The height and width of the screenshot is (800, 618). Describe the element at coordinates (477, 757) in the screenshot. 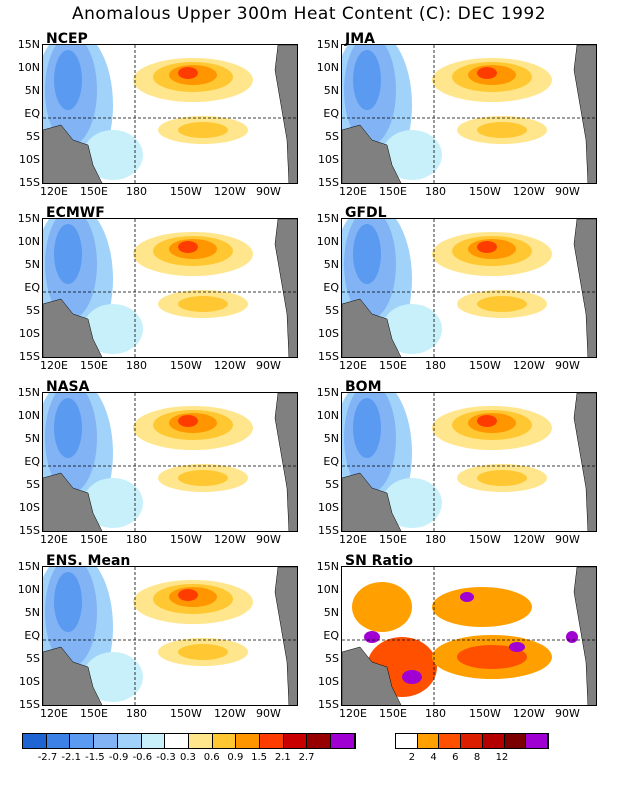

I see `colorbar-label: 8` at that location.